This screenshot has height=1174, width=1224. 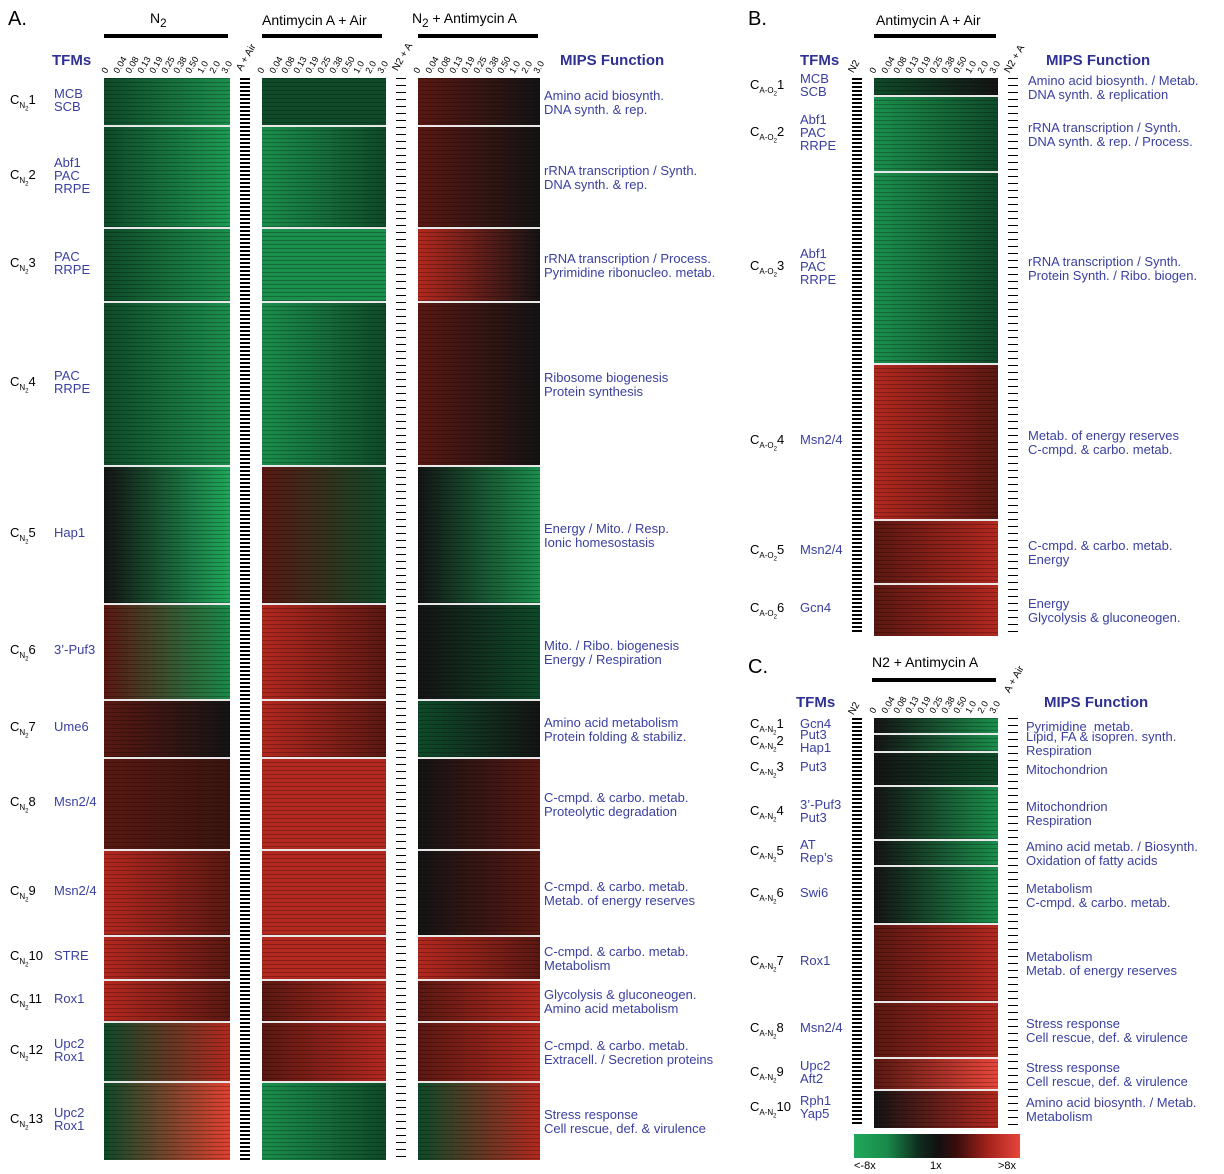 I want to click on panel-c-ticks: 0 0.04 0.08 0.13 0.19 0.25 0.38 0.50 1.0 2.0 3.0, so click(x=934, y=705).